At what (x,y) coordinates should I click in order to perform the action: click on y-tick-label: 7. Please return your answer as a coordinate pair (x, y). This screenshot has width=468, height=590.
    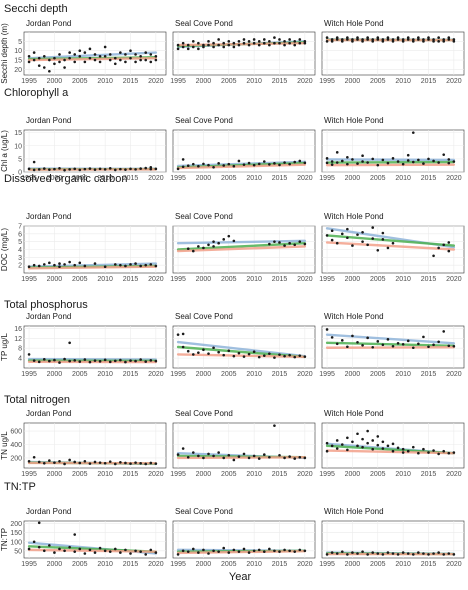
    Looking at the image, I should click on (20, 227).